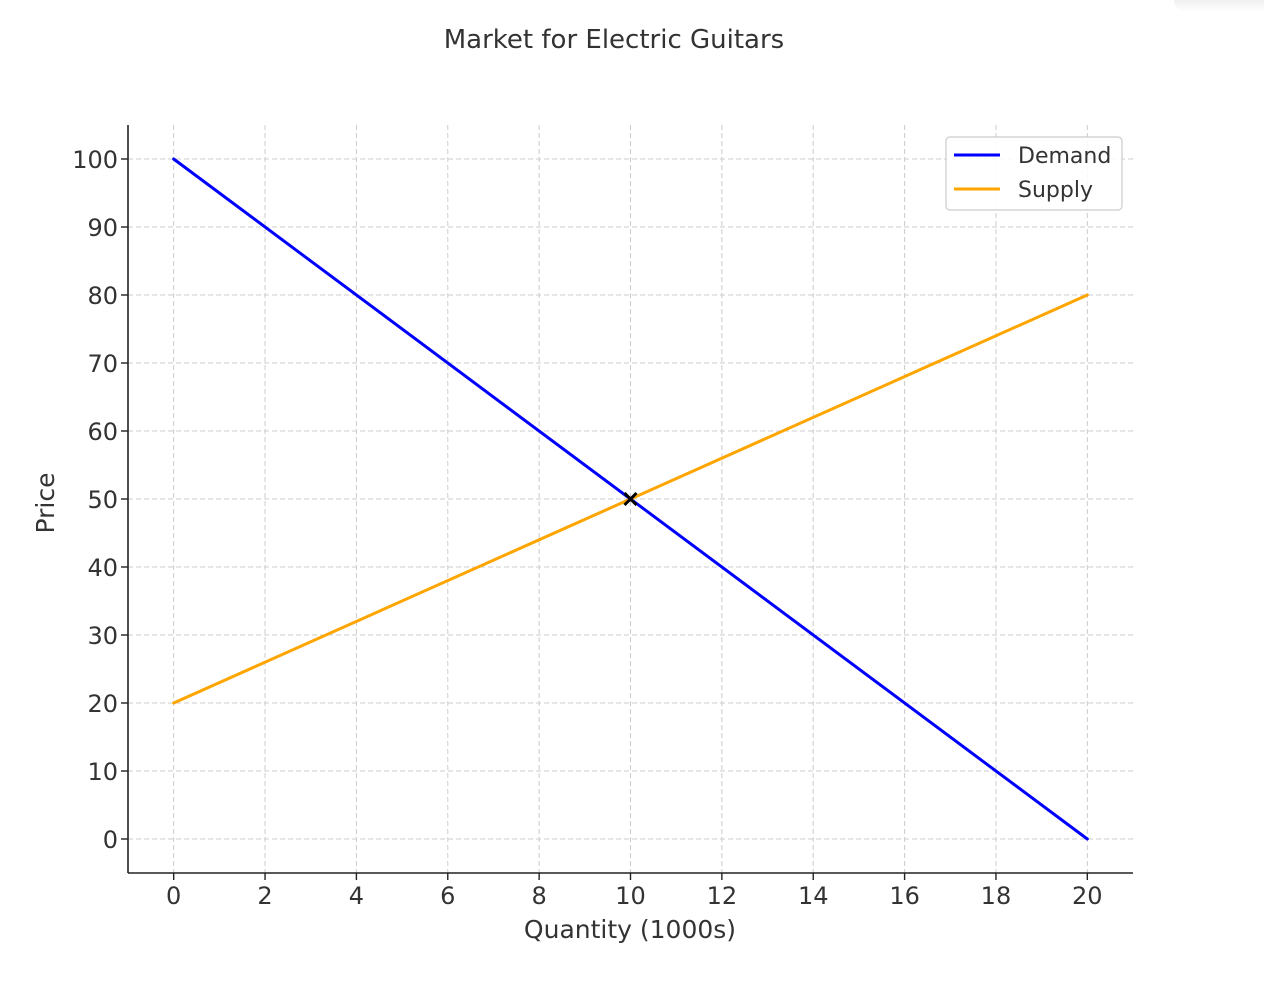 This screenshot has width=1264, height=988. I want to click on y-tick-label: 80, so click(102, 296).